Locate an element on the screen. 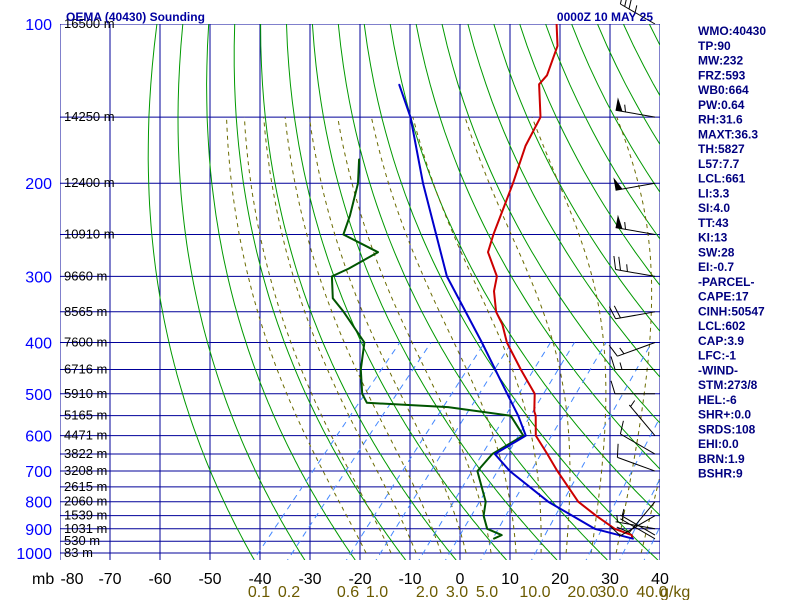  index-item: -WIND- is located at coordinates (718, 370).